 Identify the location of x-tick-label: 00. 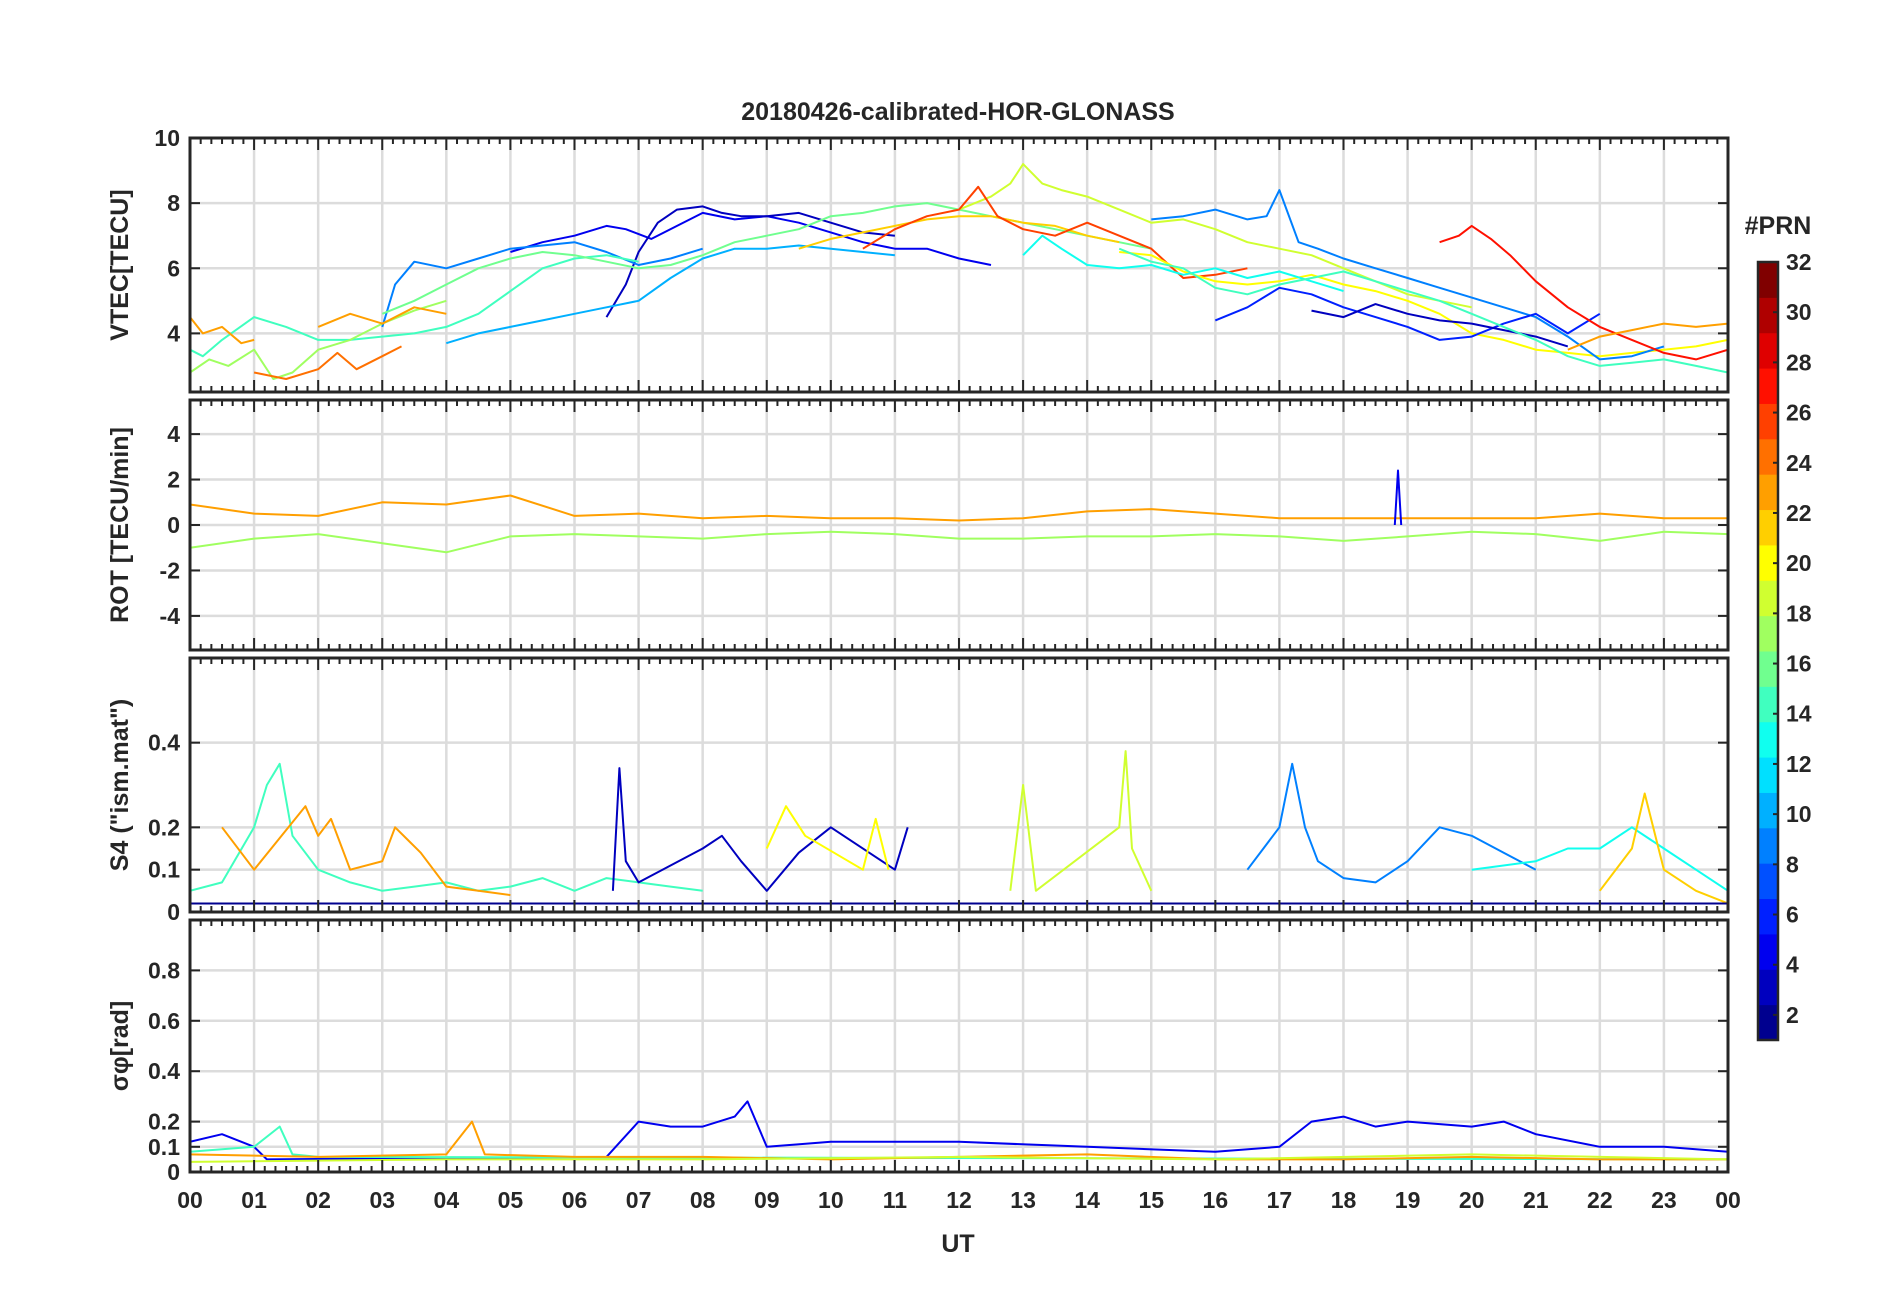
(1728, 1200).